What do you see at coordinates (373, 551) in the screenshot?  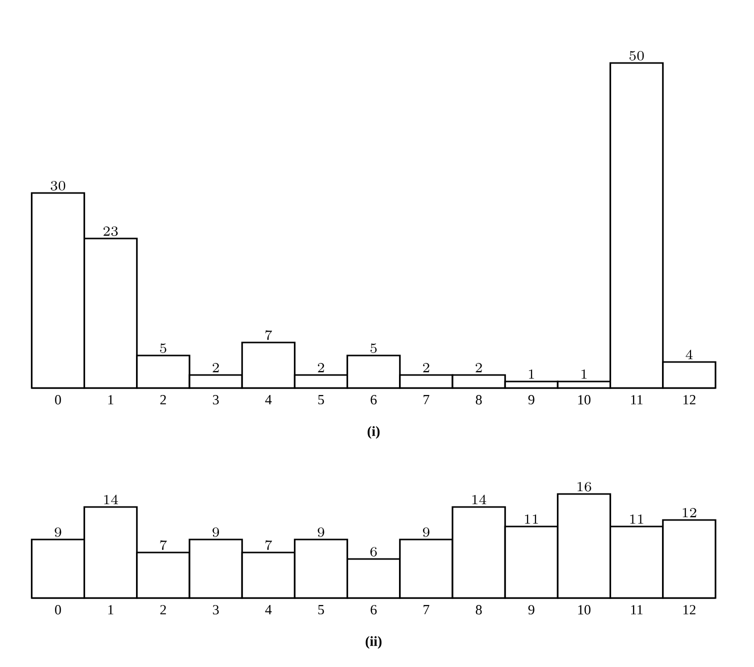 I see `data-label: 6` at bounding box center [373, 551].